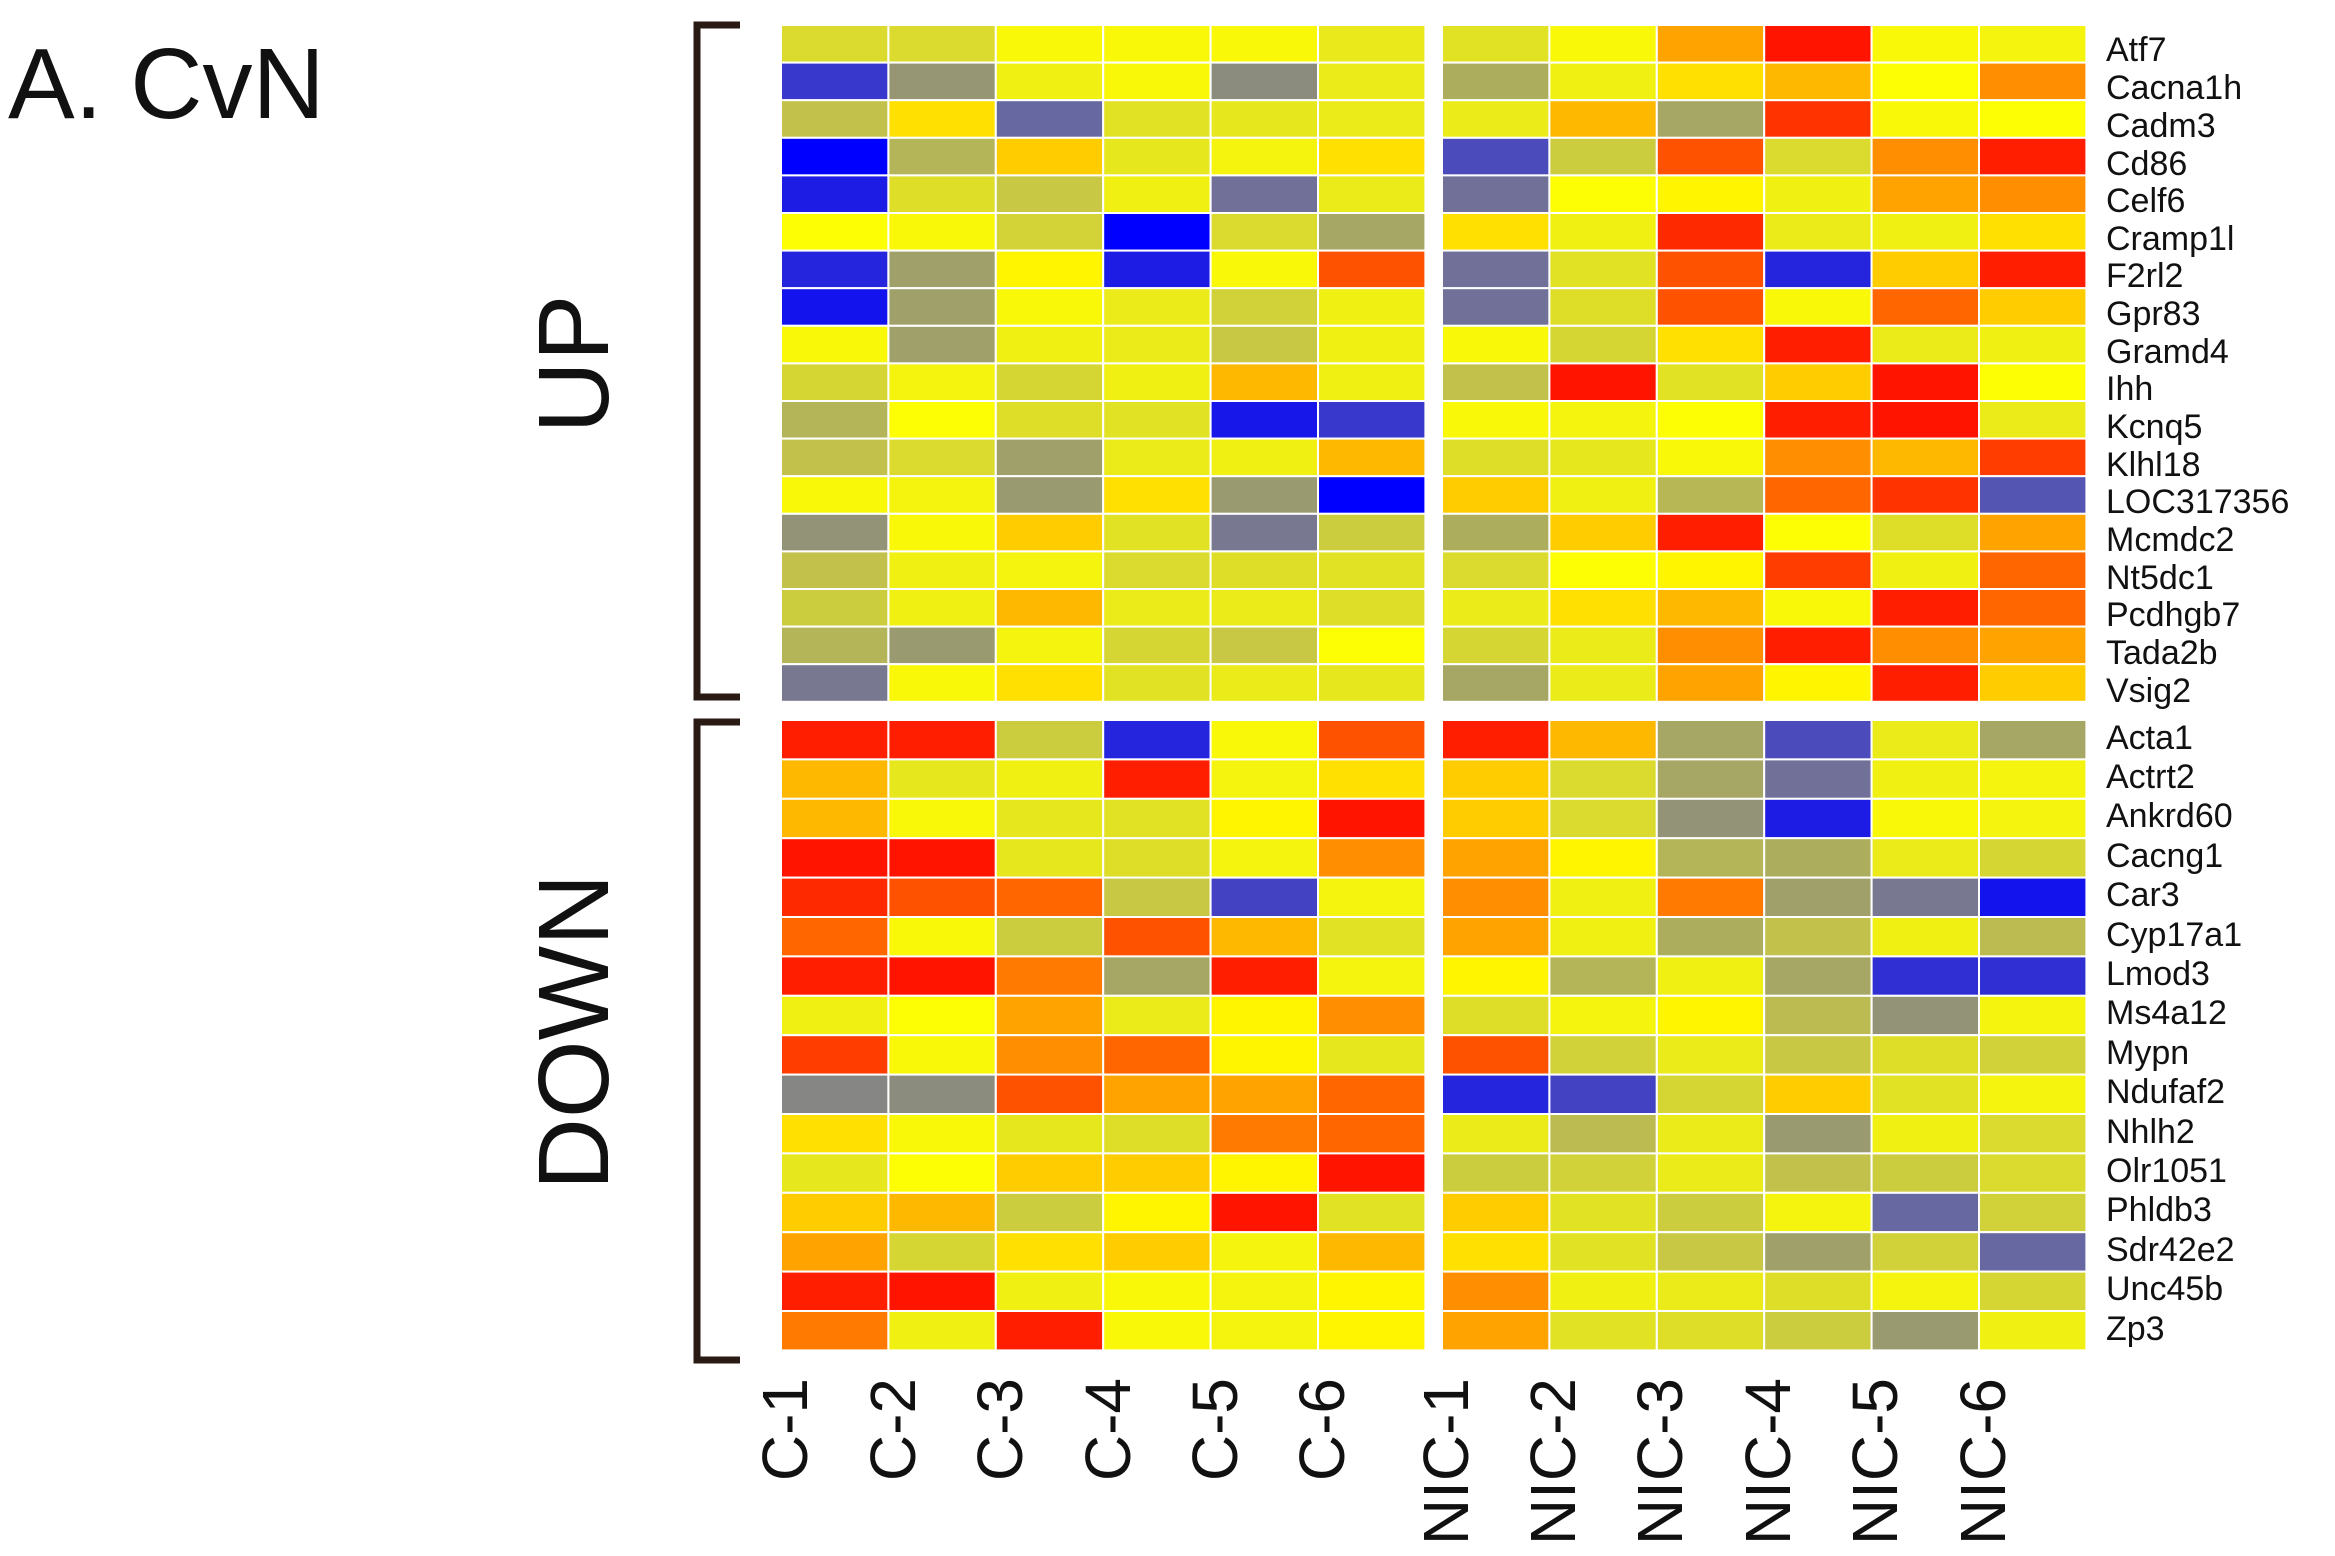 Image resolution: width=2335 pixels, height=1556 pixels. Describe the element at coordinates (2170, 239) in the screenshot. I see `row-label: Cramp1l` at that location.